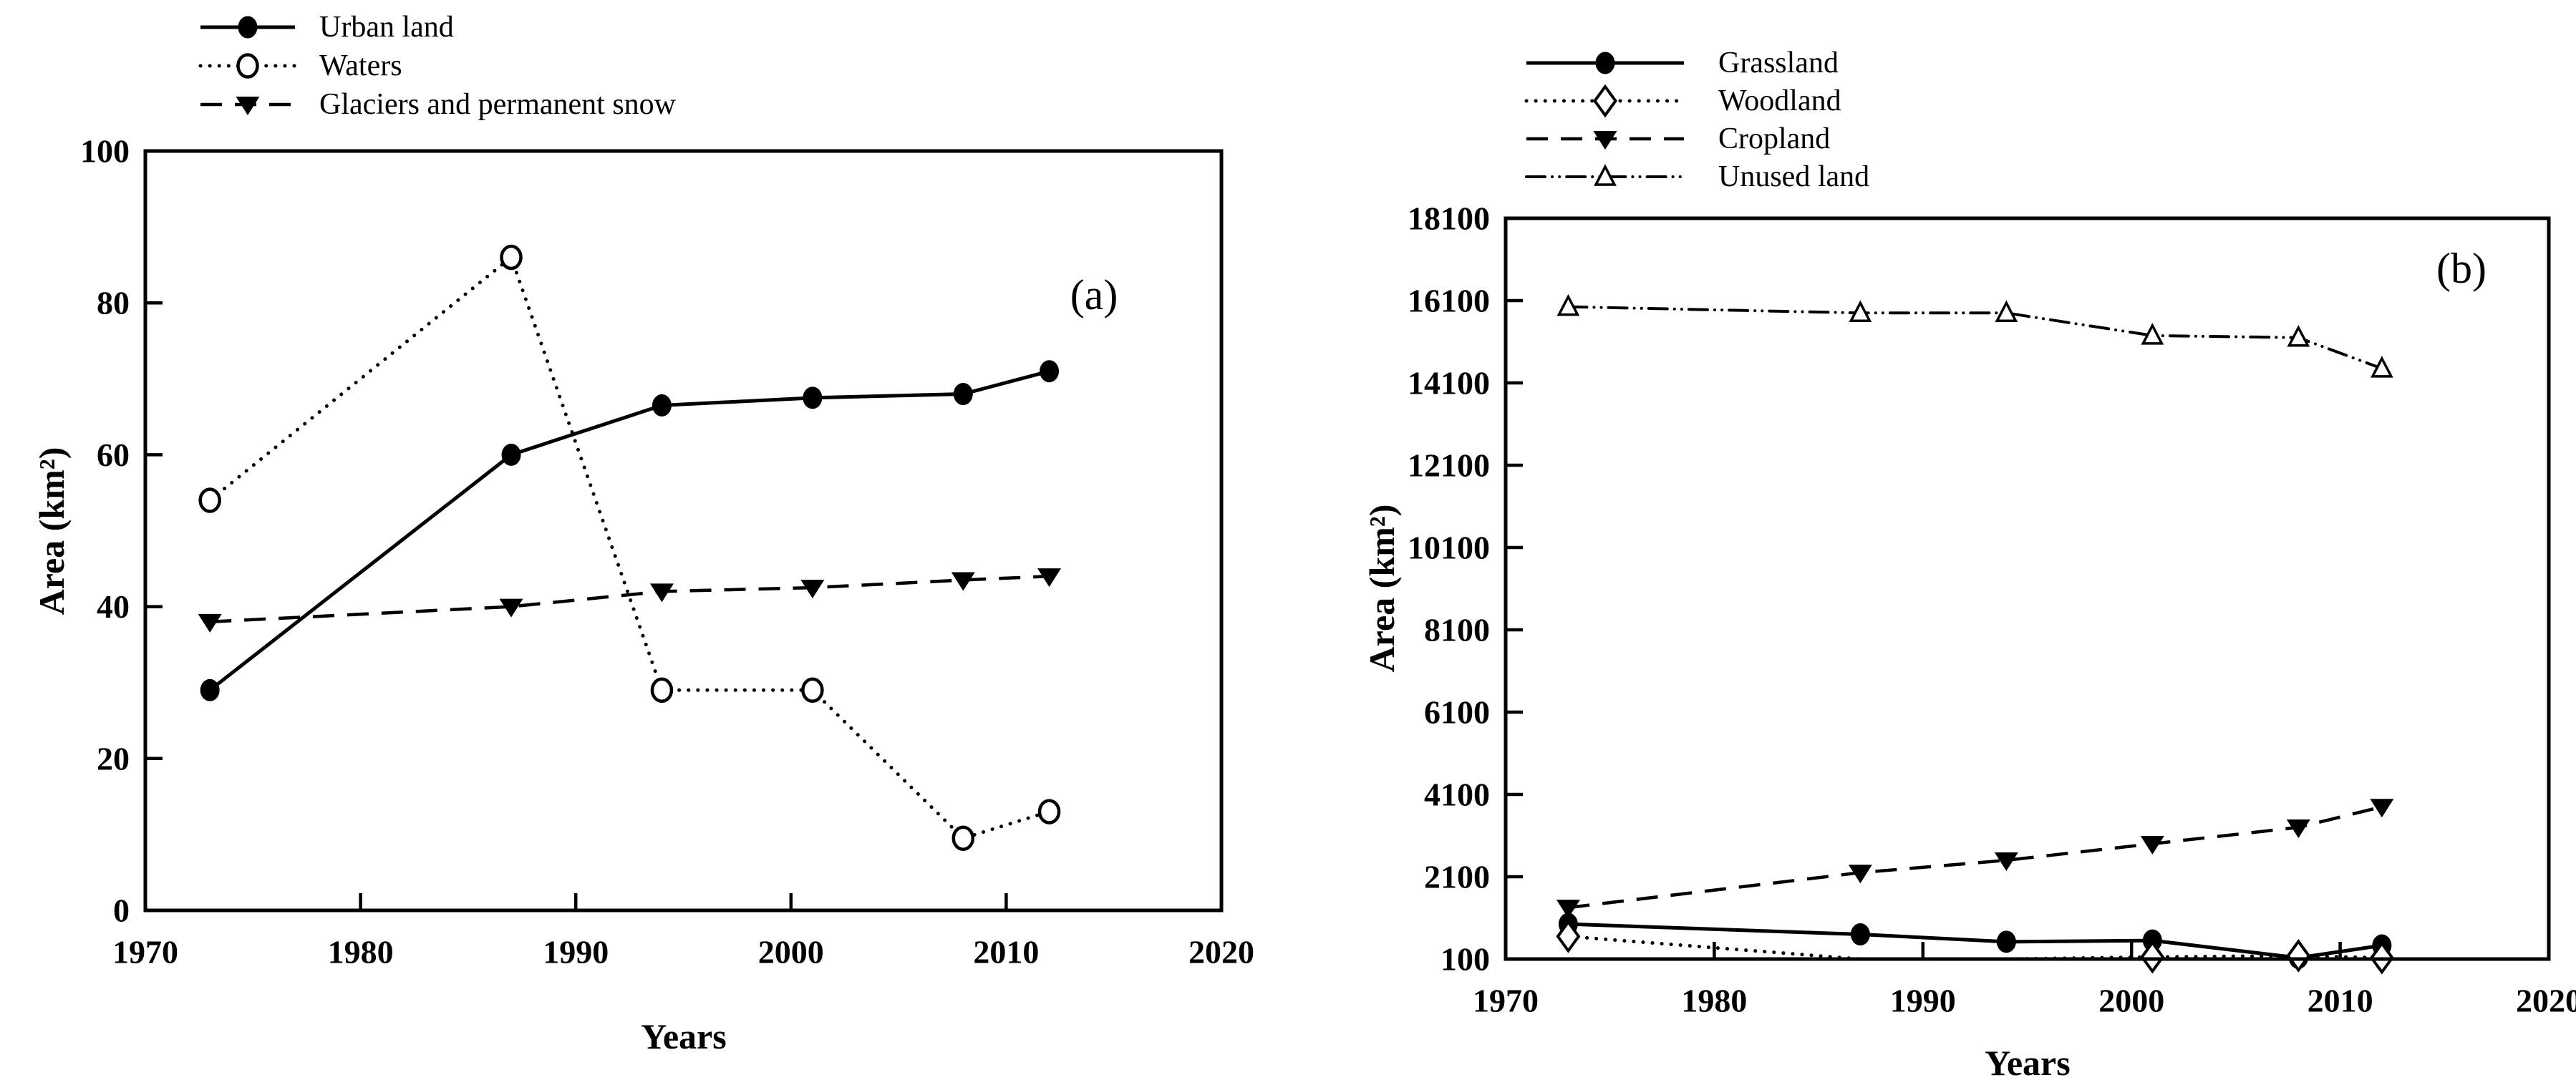 The width and height of the screenshot is (2576, 1085). I want to click on legend-label: Glaciers and permanent snow, so click(498, 105).